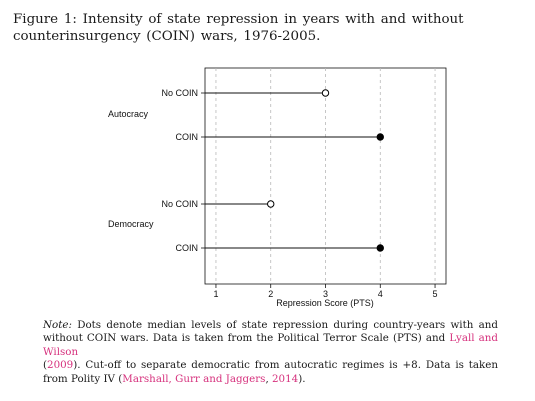  I want to click on ref1-open: (, so click(45, 365).